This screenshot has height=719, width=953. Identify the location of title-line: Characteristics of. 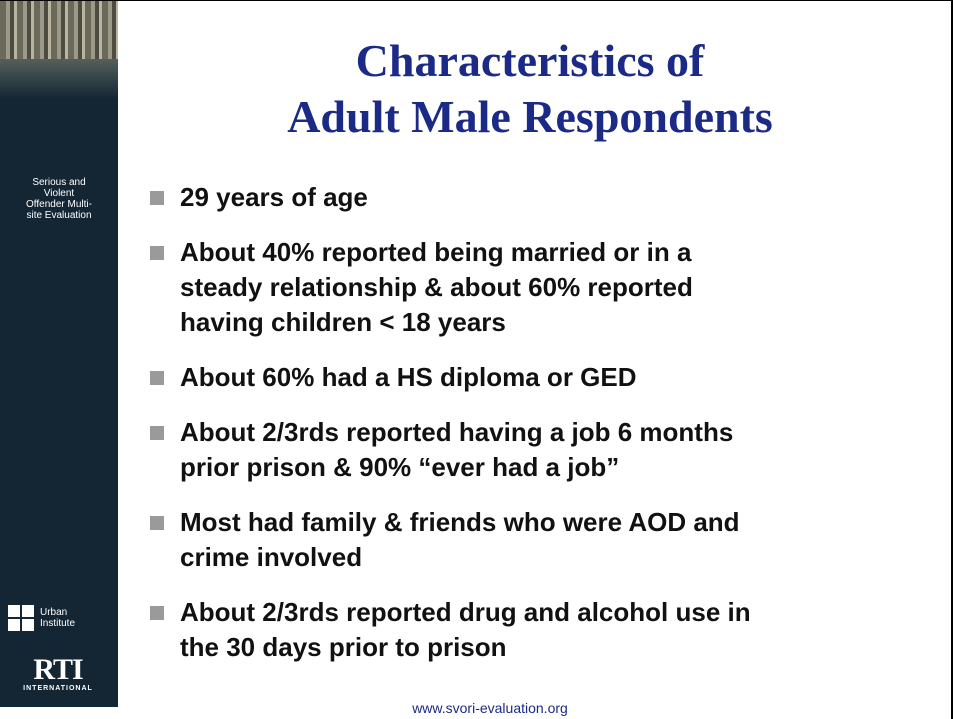
(530, 60).